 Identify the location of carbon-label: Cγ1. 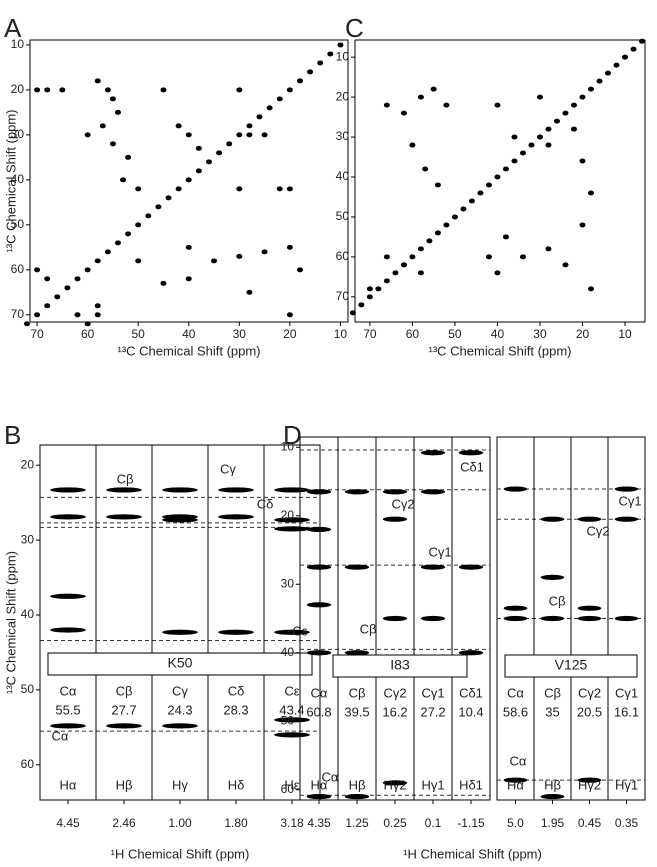
(432, 692).